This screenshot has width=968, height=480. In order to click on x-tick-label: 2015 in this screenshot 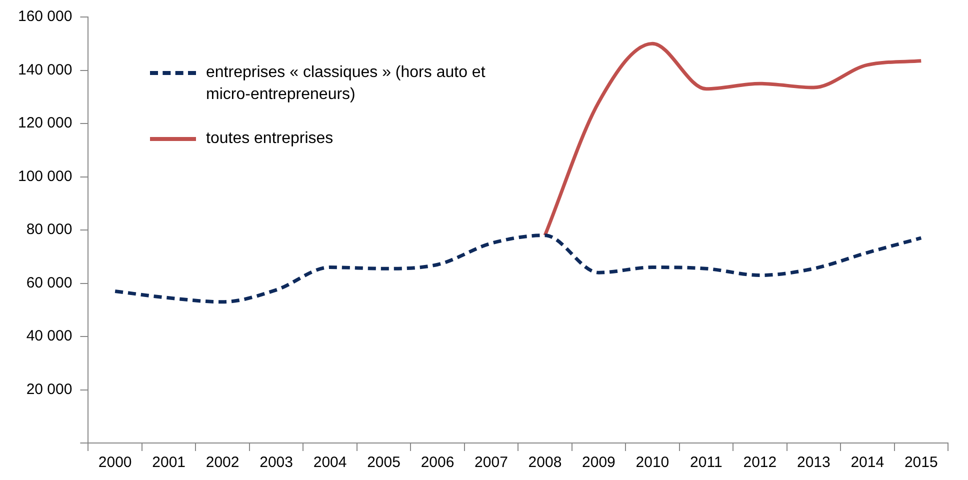, I will do `click(921, 463)`.